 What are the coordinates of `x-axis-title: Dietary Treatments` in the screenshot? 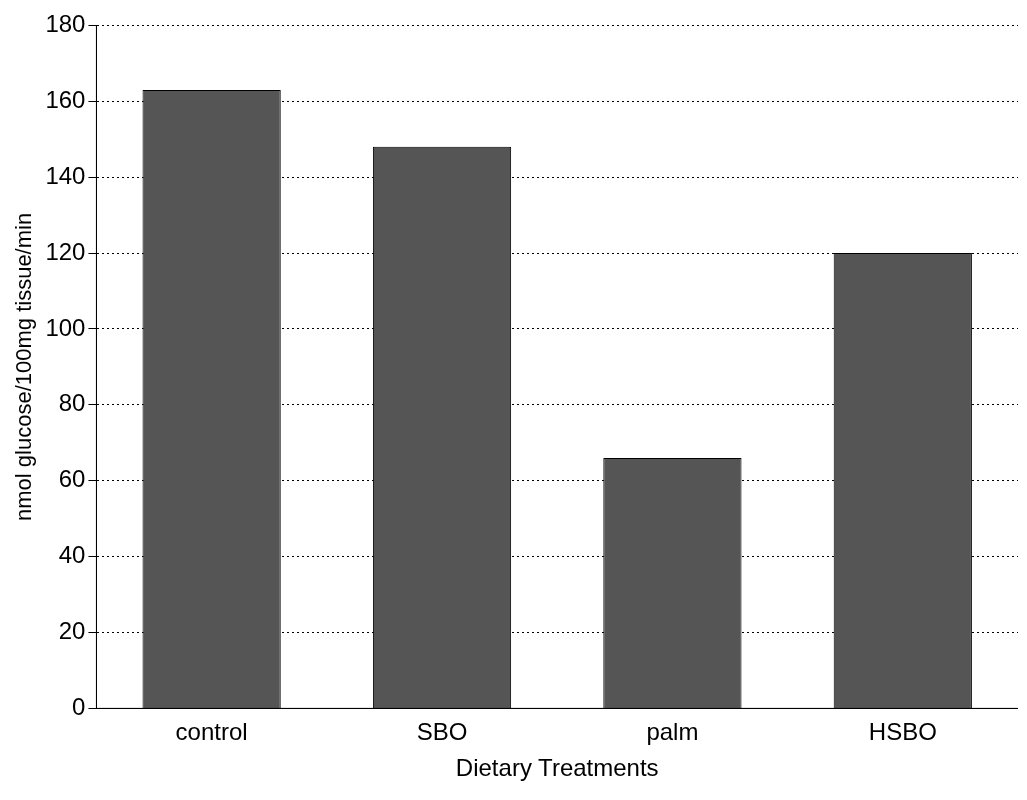 It's located at (557, 768).